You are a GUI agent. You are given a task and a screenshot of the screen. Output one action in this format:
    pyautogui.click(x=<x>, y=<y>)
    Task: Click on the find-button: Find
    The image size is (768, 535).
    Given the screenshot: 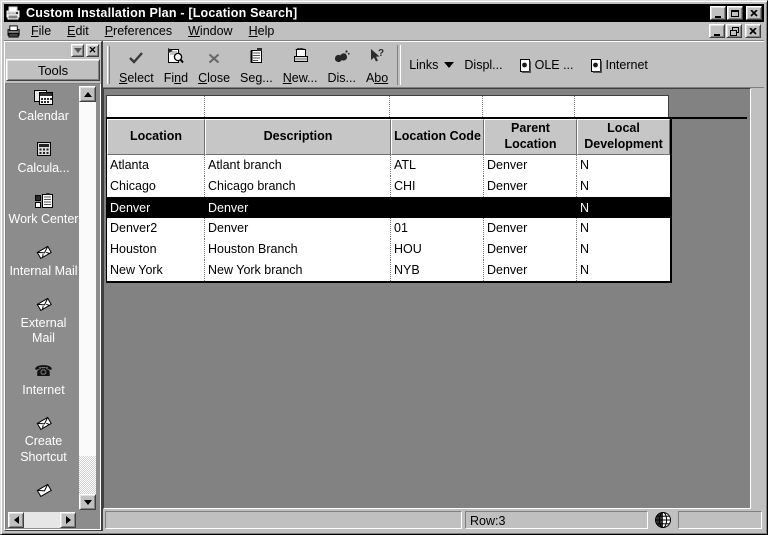 What is the action you would take?
    pyautogui.click(x=176, y=65)
    